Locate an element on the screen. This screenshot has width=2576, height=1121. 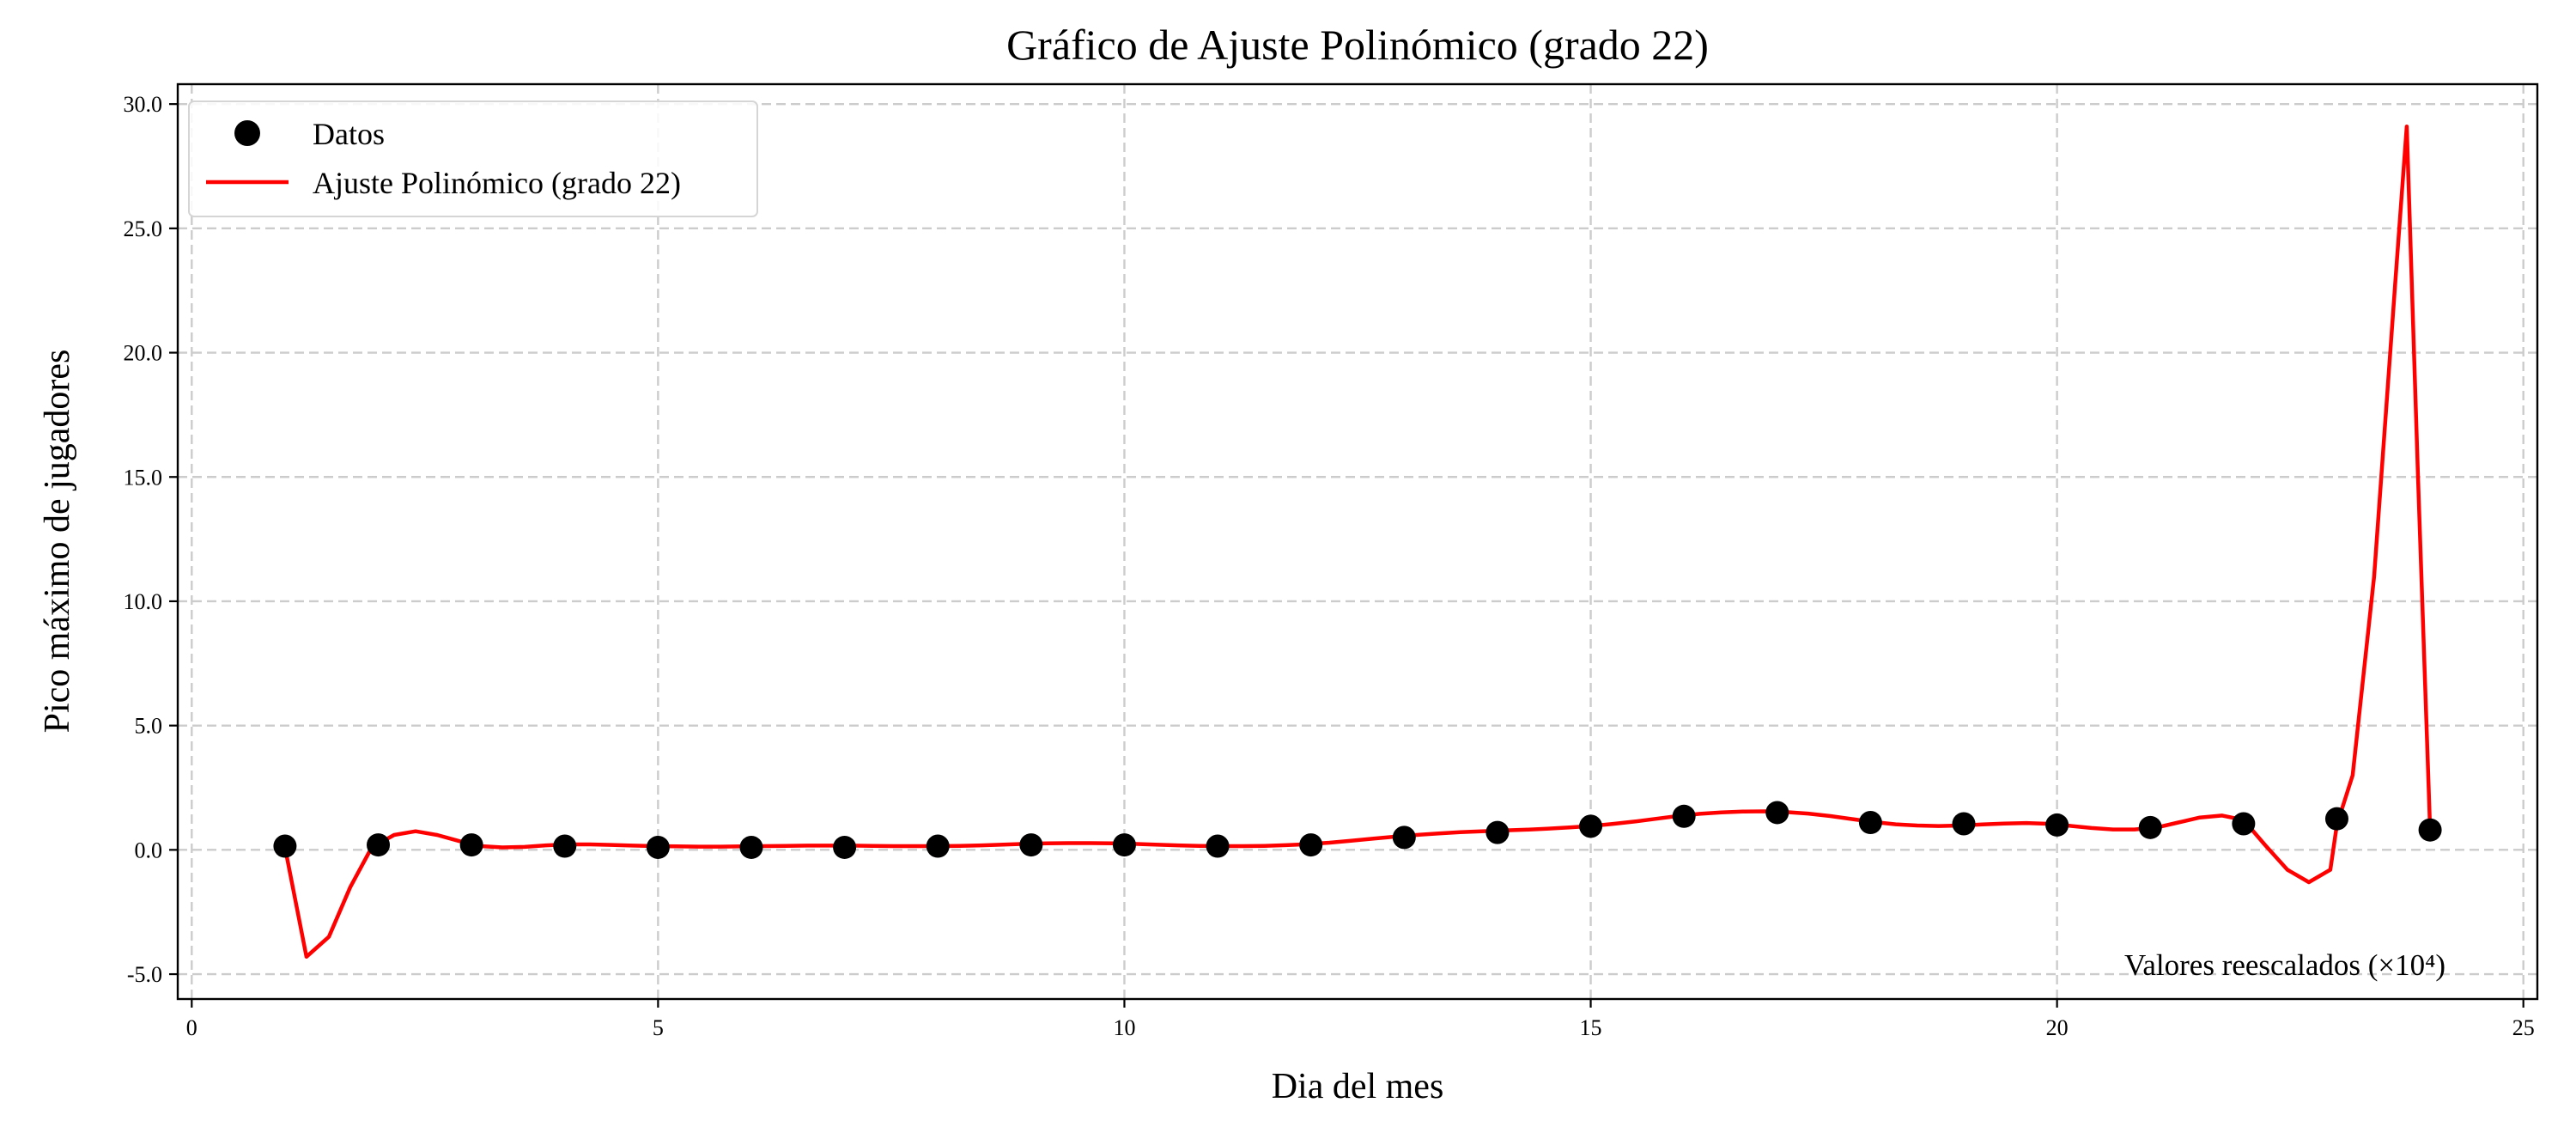
y-tick-label: 5.0 is located at coordinates (149, 726).